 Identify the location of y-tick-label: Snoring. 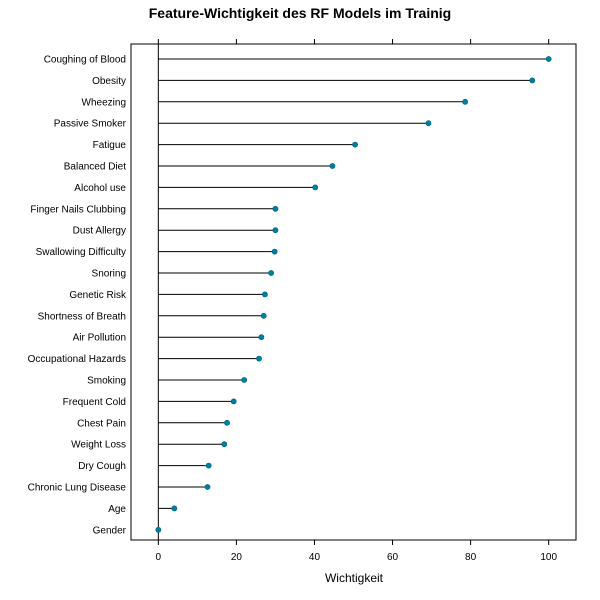
(109, 274).